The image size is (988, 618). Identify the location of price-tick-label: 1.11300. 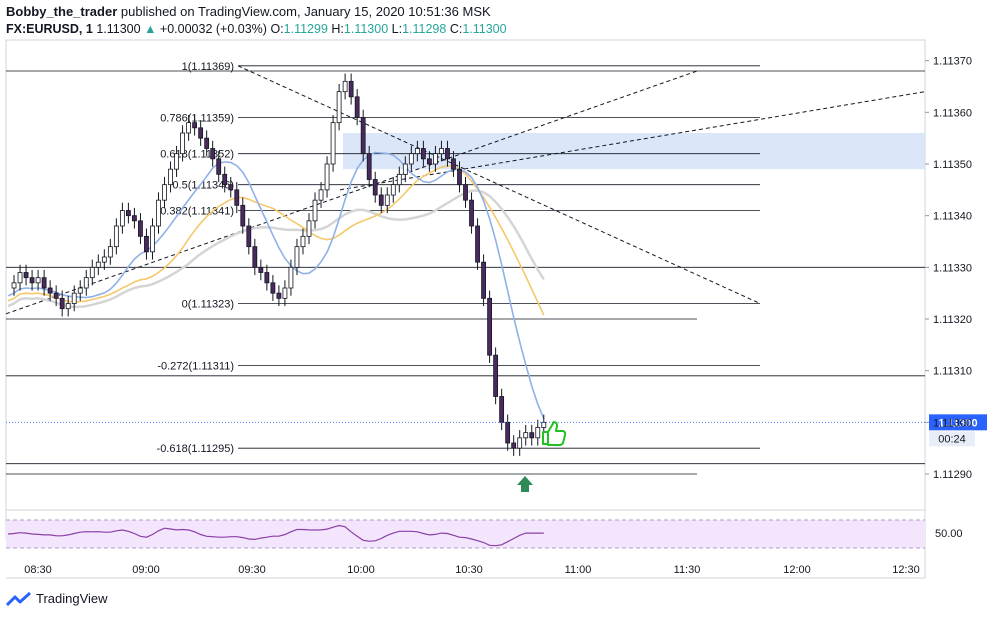
(952, 423).